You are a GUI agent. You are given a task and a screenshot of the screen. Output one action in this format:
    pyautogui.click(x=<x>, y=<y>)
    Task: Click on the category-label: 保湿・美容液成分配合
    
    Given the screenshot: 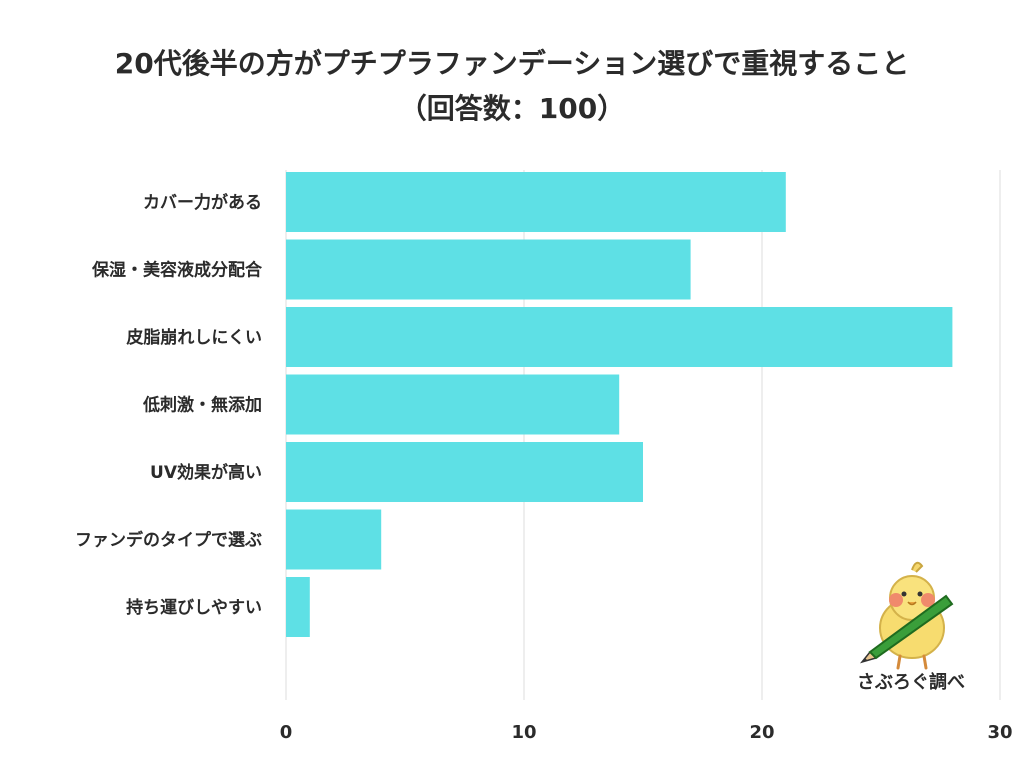 What is the action you would take?
    pyautogui.click(x=177, y=270)
    